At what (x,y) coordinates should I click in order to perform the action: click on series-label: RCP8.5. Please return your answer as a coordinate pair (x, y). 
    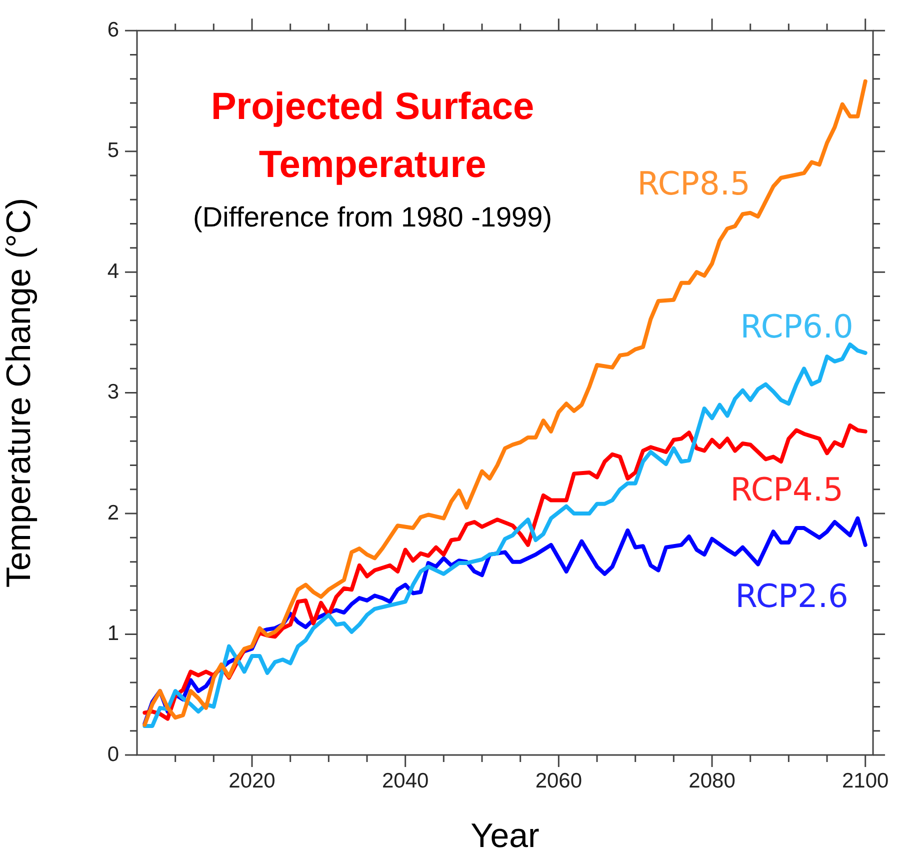
    Looking at the image, I should click on (693, 183).